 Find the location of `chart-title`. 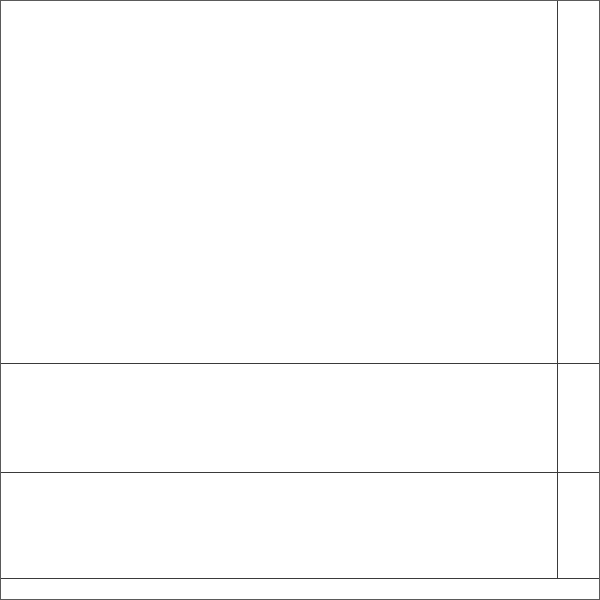

chart-title is located at coordinates (16, 9).